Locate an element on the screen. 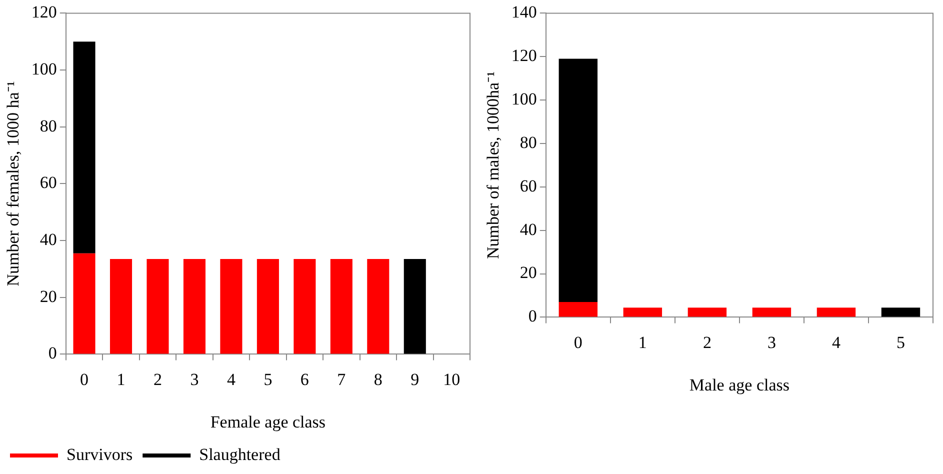 The width and height of the screenshot is (943, 474). x-axis-title: Male age class is located at coordinates (739, 384).